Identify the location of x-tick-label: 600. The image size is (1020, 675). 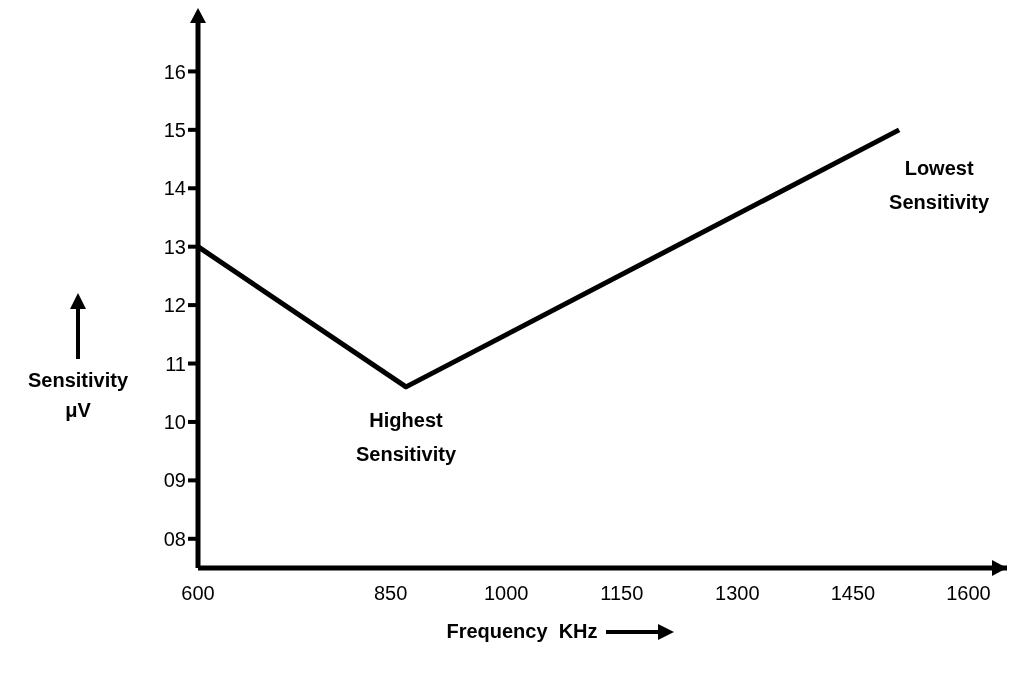
(198, 593).